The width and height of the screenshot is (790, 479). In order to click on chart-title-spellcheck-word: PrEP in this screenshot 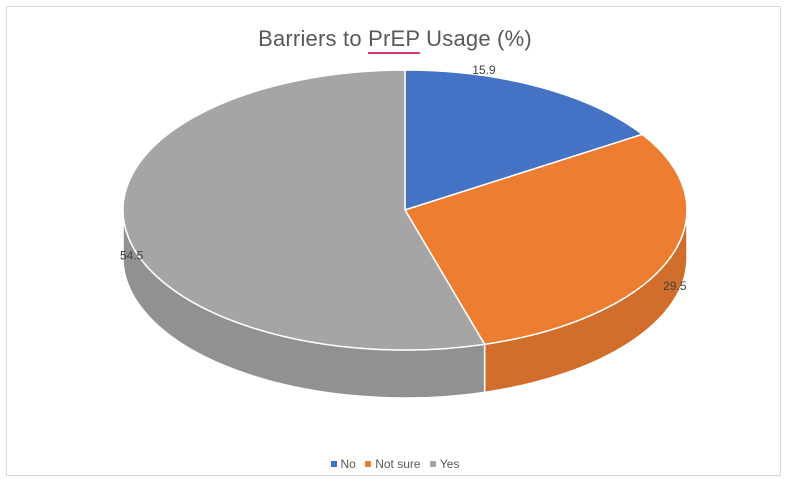, I will do `click(394, 38)`.